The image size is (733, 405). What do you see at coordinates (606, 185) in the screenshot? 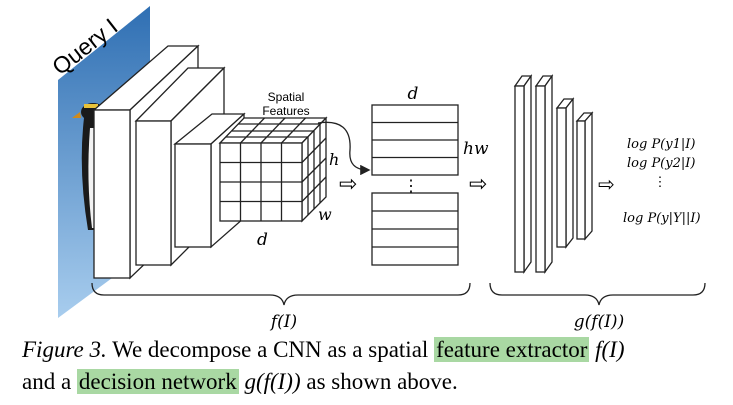
I see `arrow-3: ⇨` at bounding box center [606, 185].